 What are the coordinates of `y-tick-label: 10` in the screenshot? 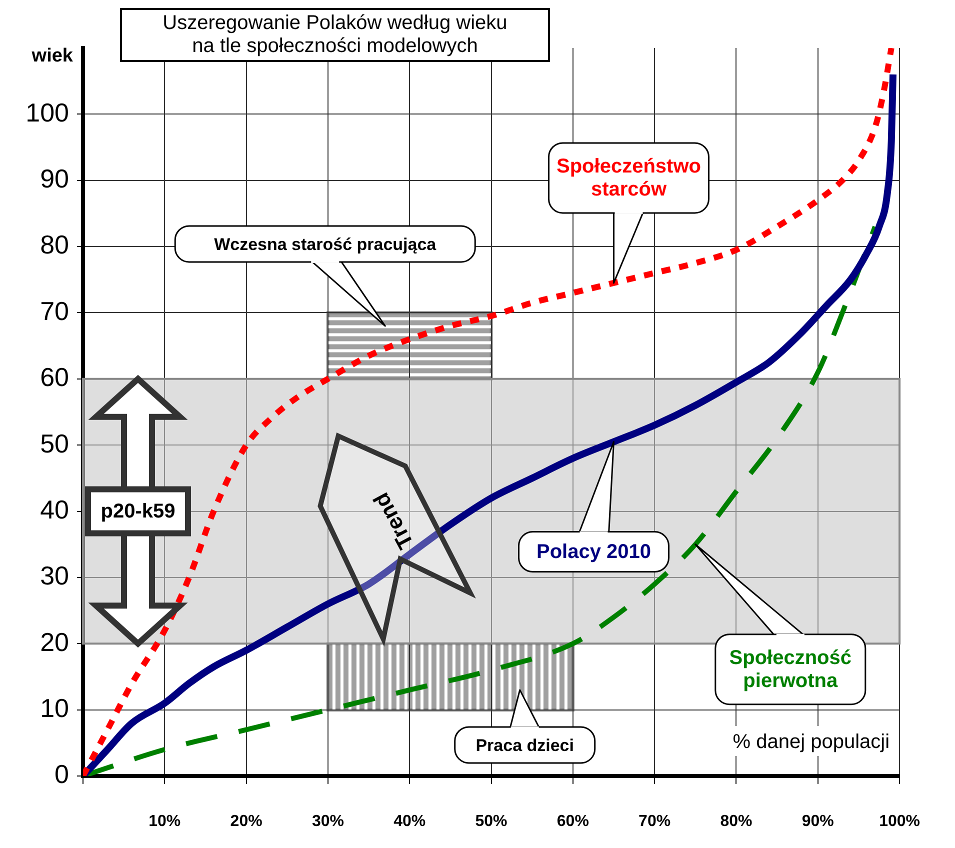 It's located at (54, 707).